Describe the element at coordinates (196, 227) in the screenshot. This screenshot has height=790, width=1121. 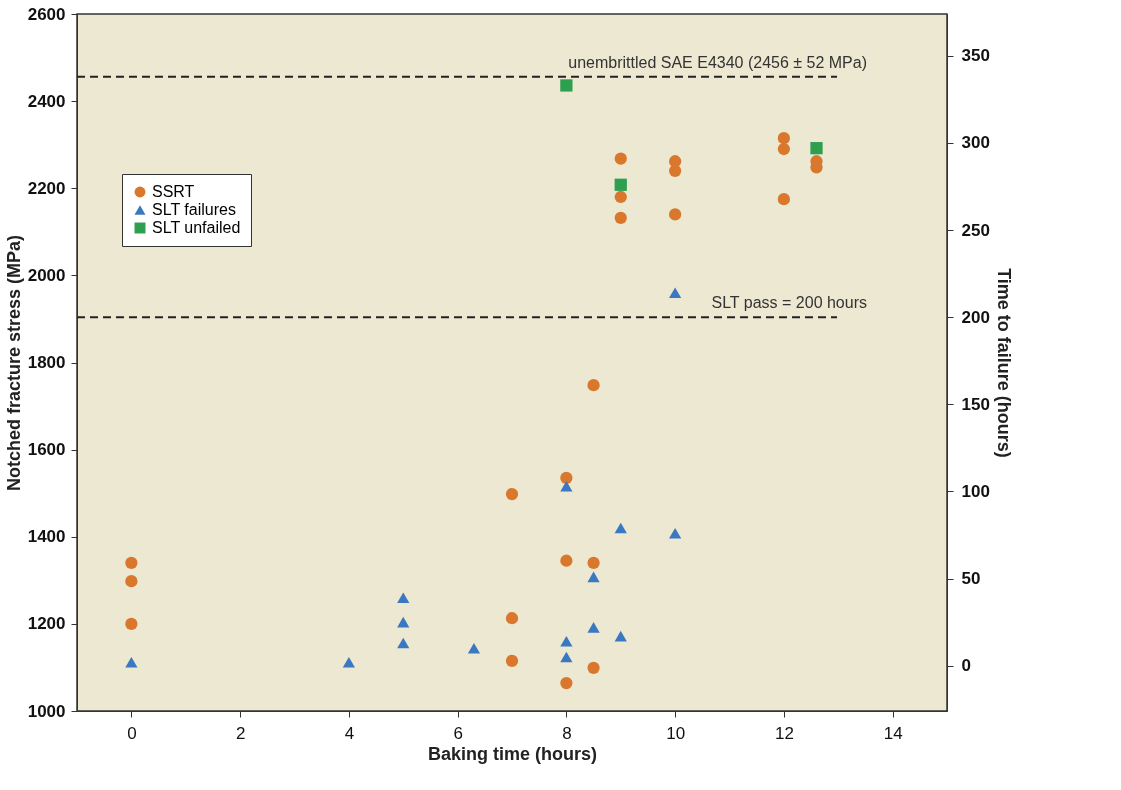
I see `legend-label: SLT unfailed` at that location.